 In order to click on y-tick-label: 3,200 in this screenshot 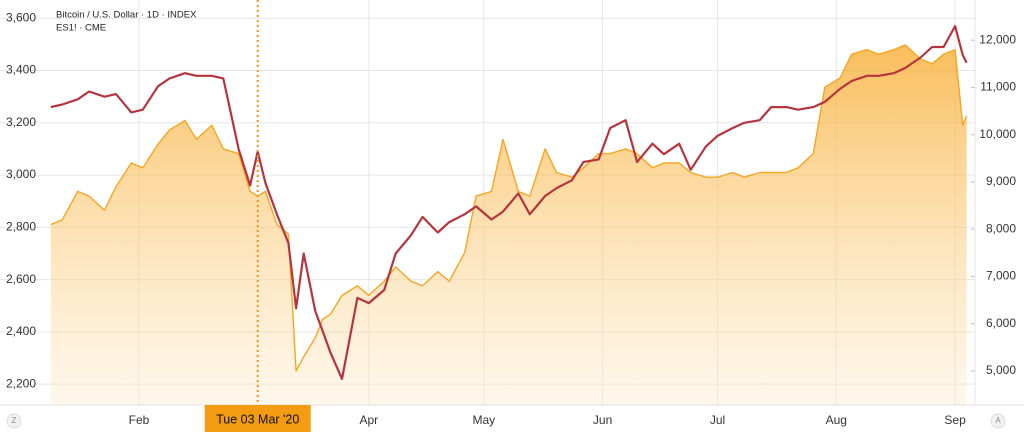, I will do `click(21, 122)`.